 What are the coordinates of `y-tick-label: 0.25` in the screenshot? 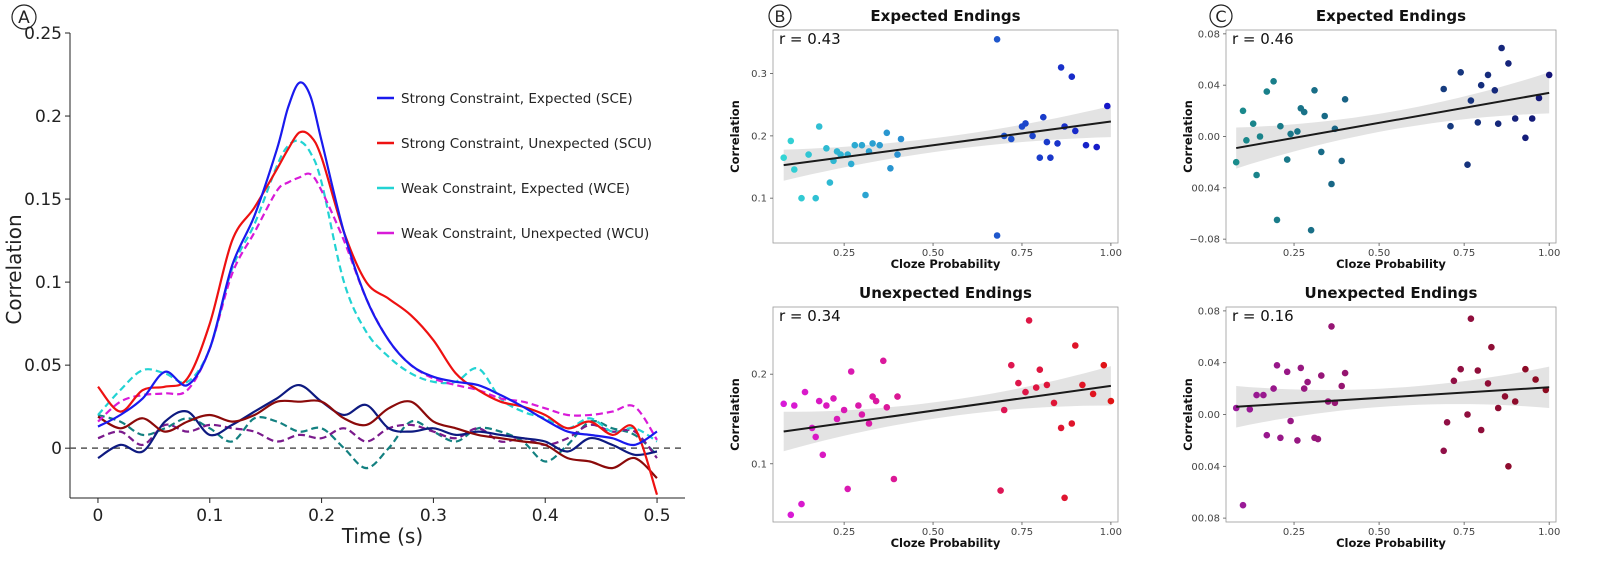 It's located at (43, 34).